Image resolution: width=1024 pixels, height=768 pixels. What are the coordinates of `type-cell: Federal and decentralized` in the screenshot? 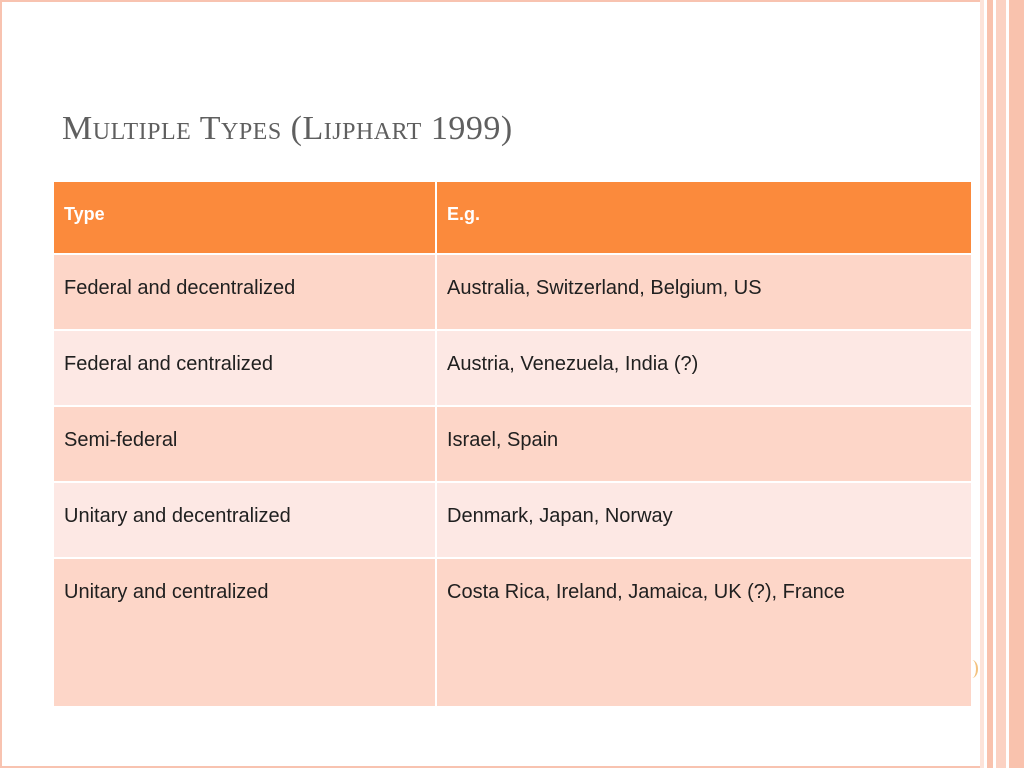 It's located at (244, 292).